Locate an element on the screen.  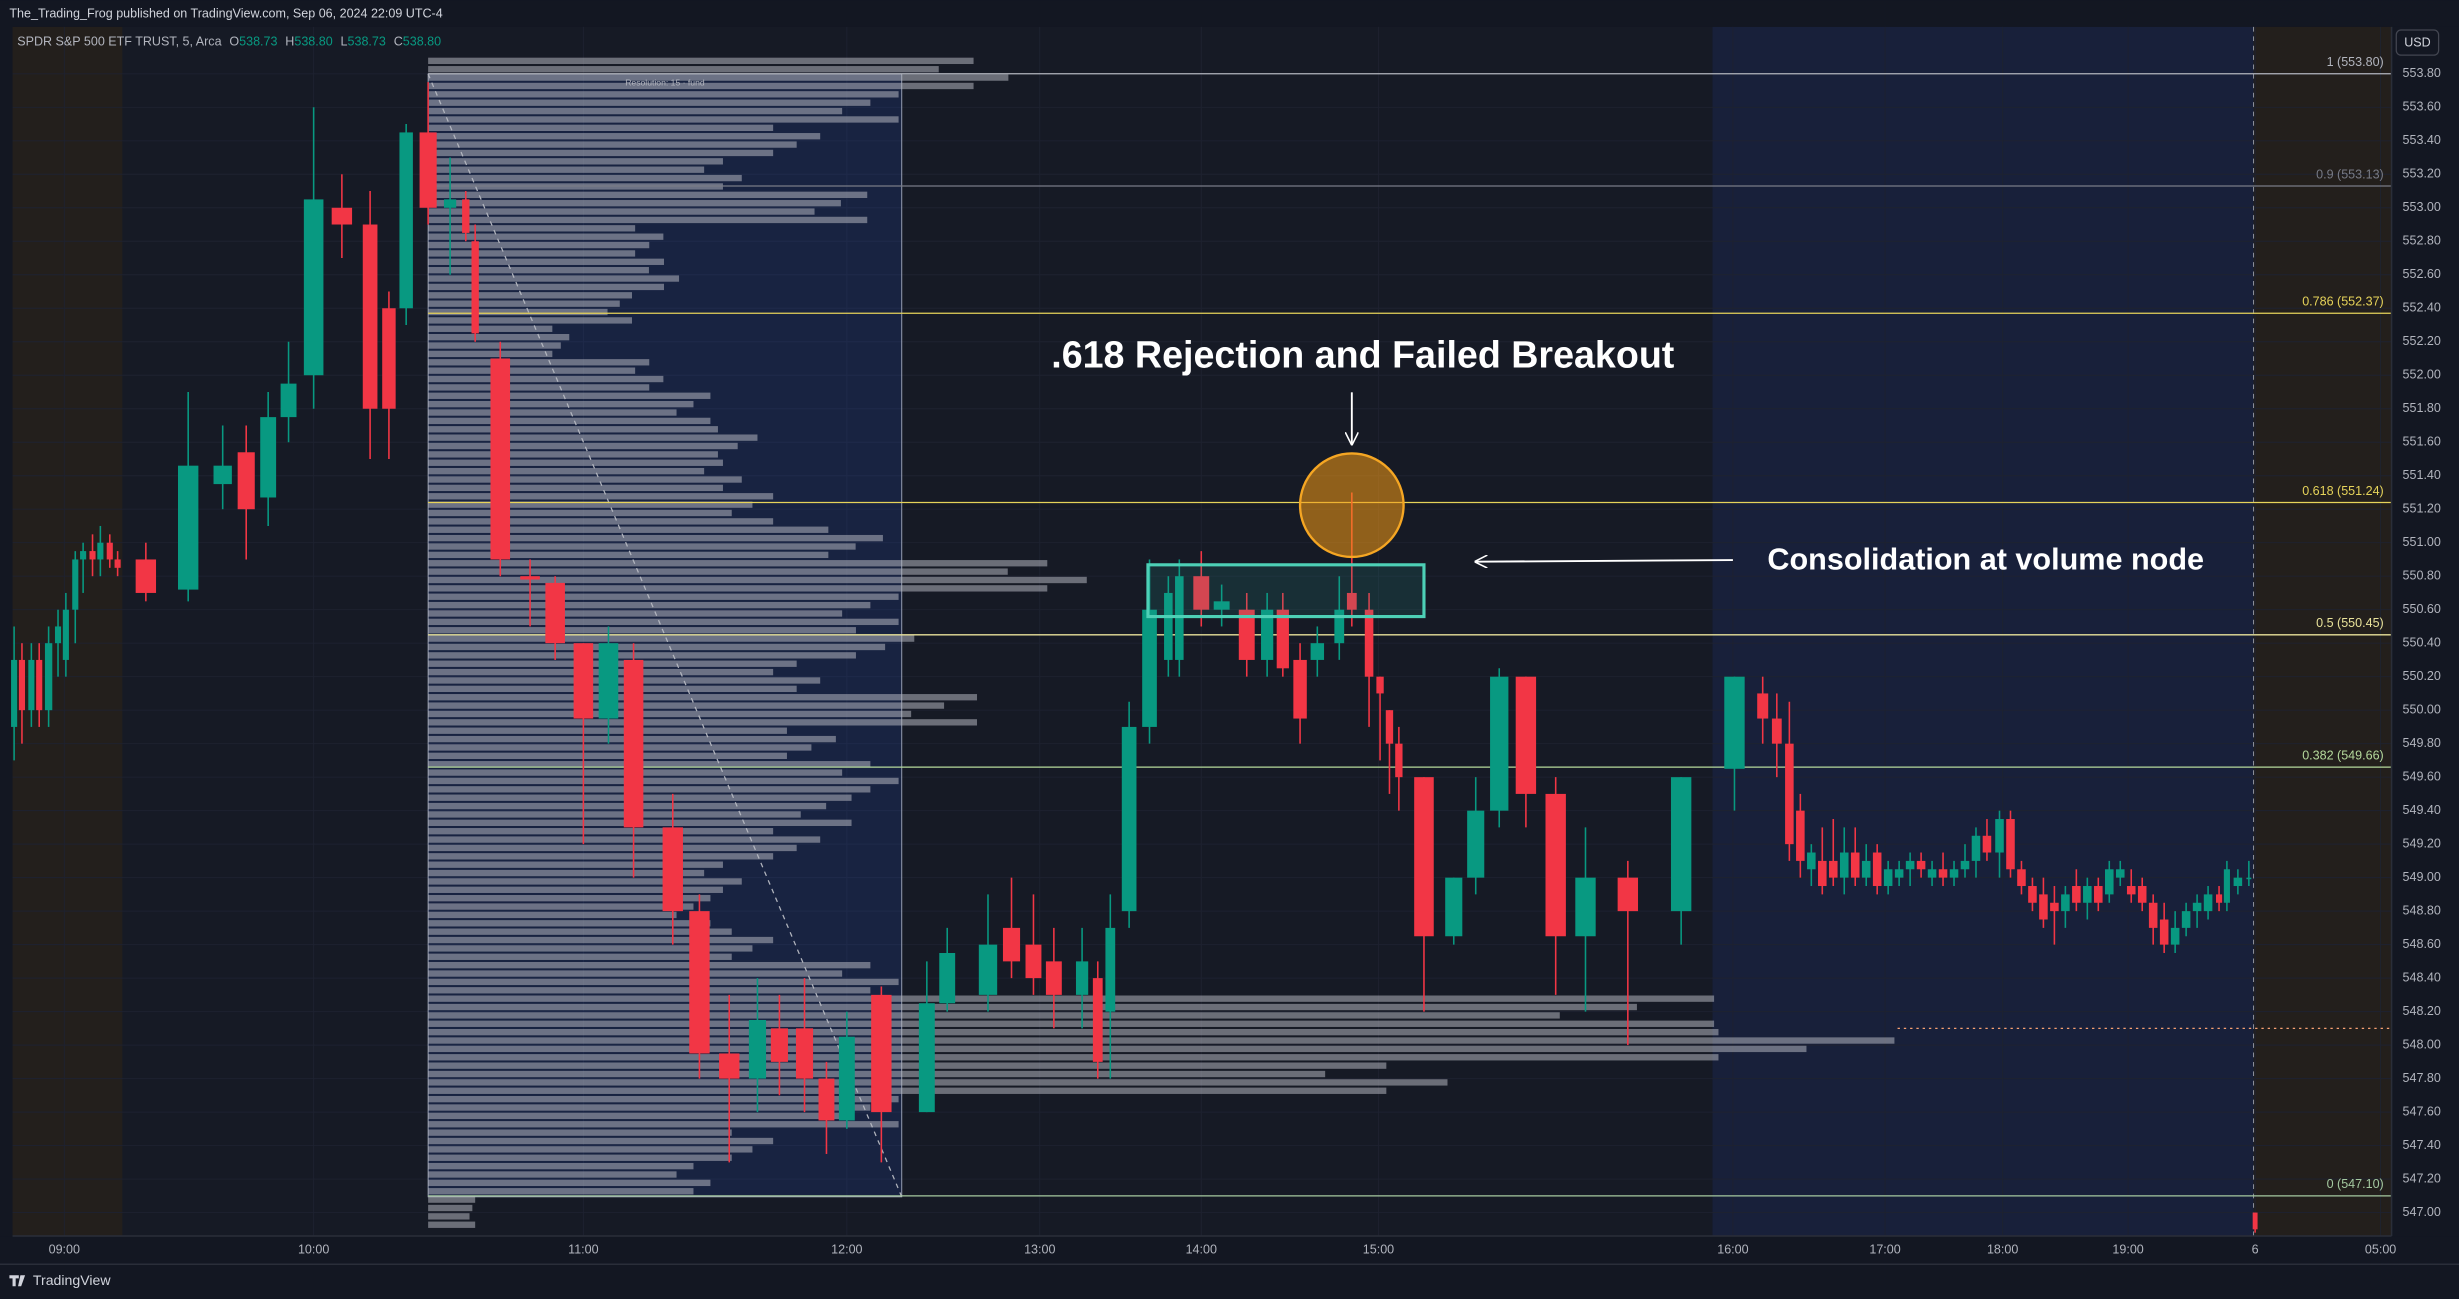
currency-button is located at coordinates (2417, 42).